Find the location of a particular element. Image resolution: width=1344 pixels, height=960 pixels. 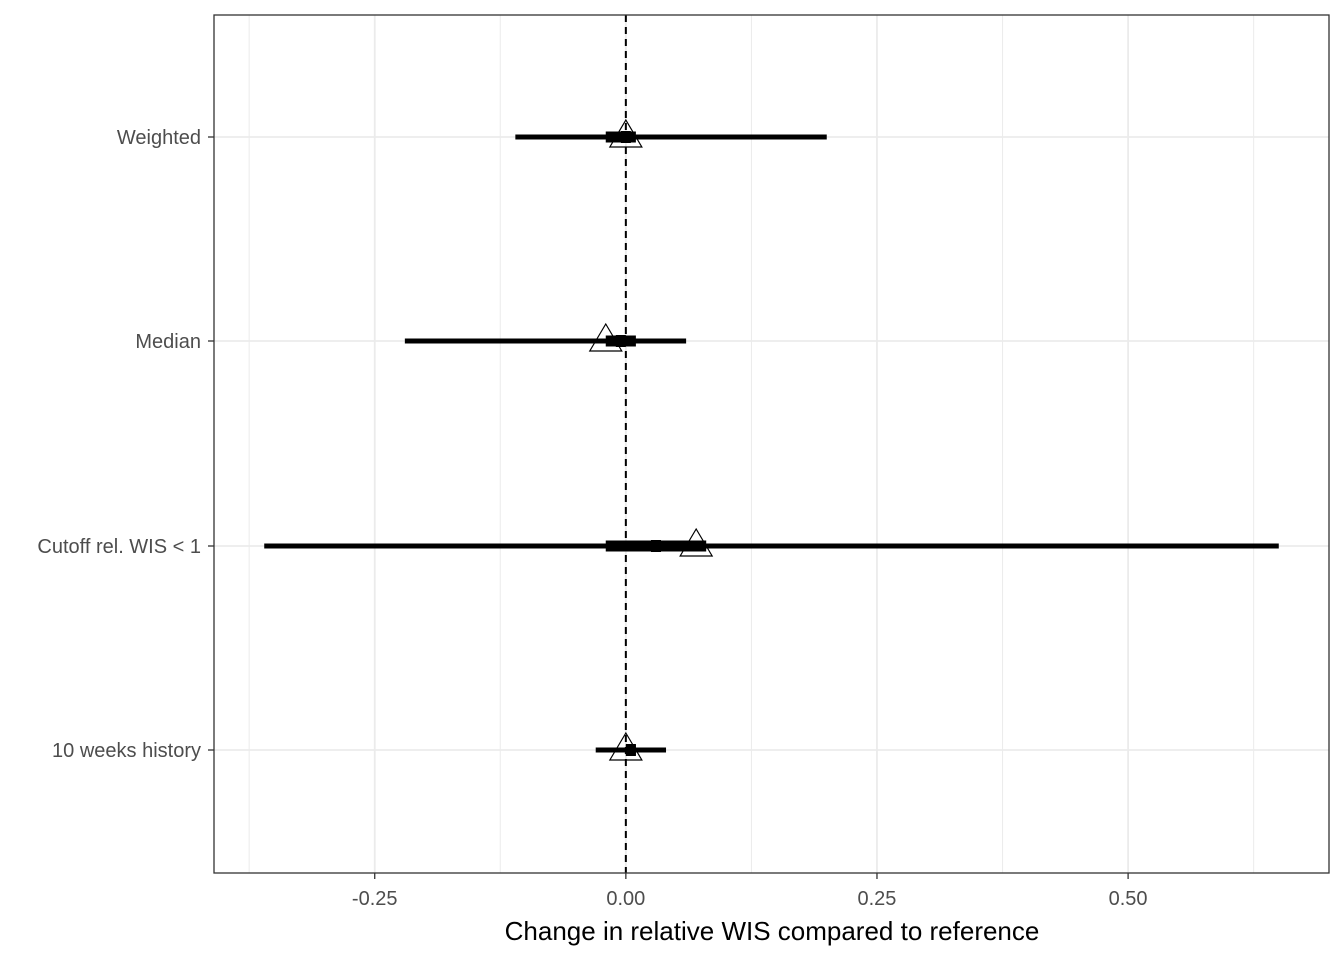

x-axis: -0.25 0.00 0.25 0.50 is located at coordinates (750, 891).